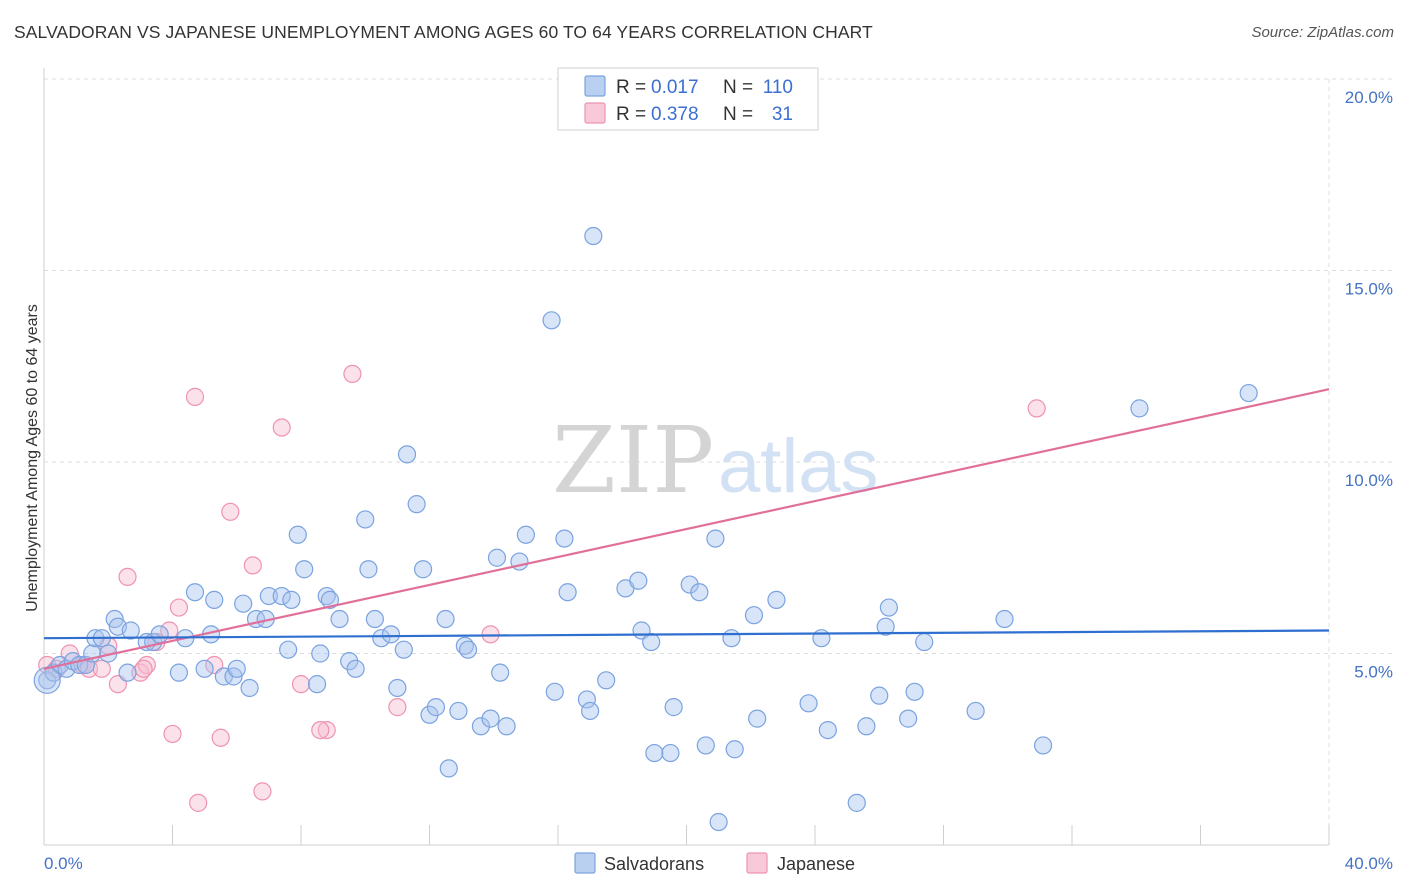 Image resolution: width=1406 pixels, height=892 pixels. I want to click on legend-r-label-japanese: R =, so click(631, 114).